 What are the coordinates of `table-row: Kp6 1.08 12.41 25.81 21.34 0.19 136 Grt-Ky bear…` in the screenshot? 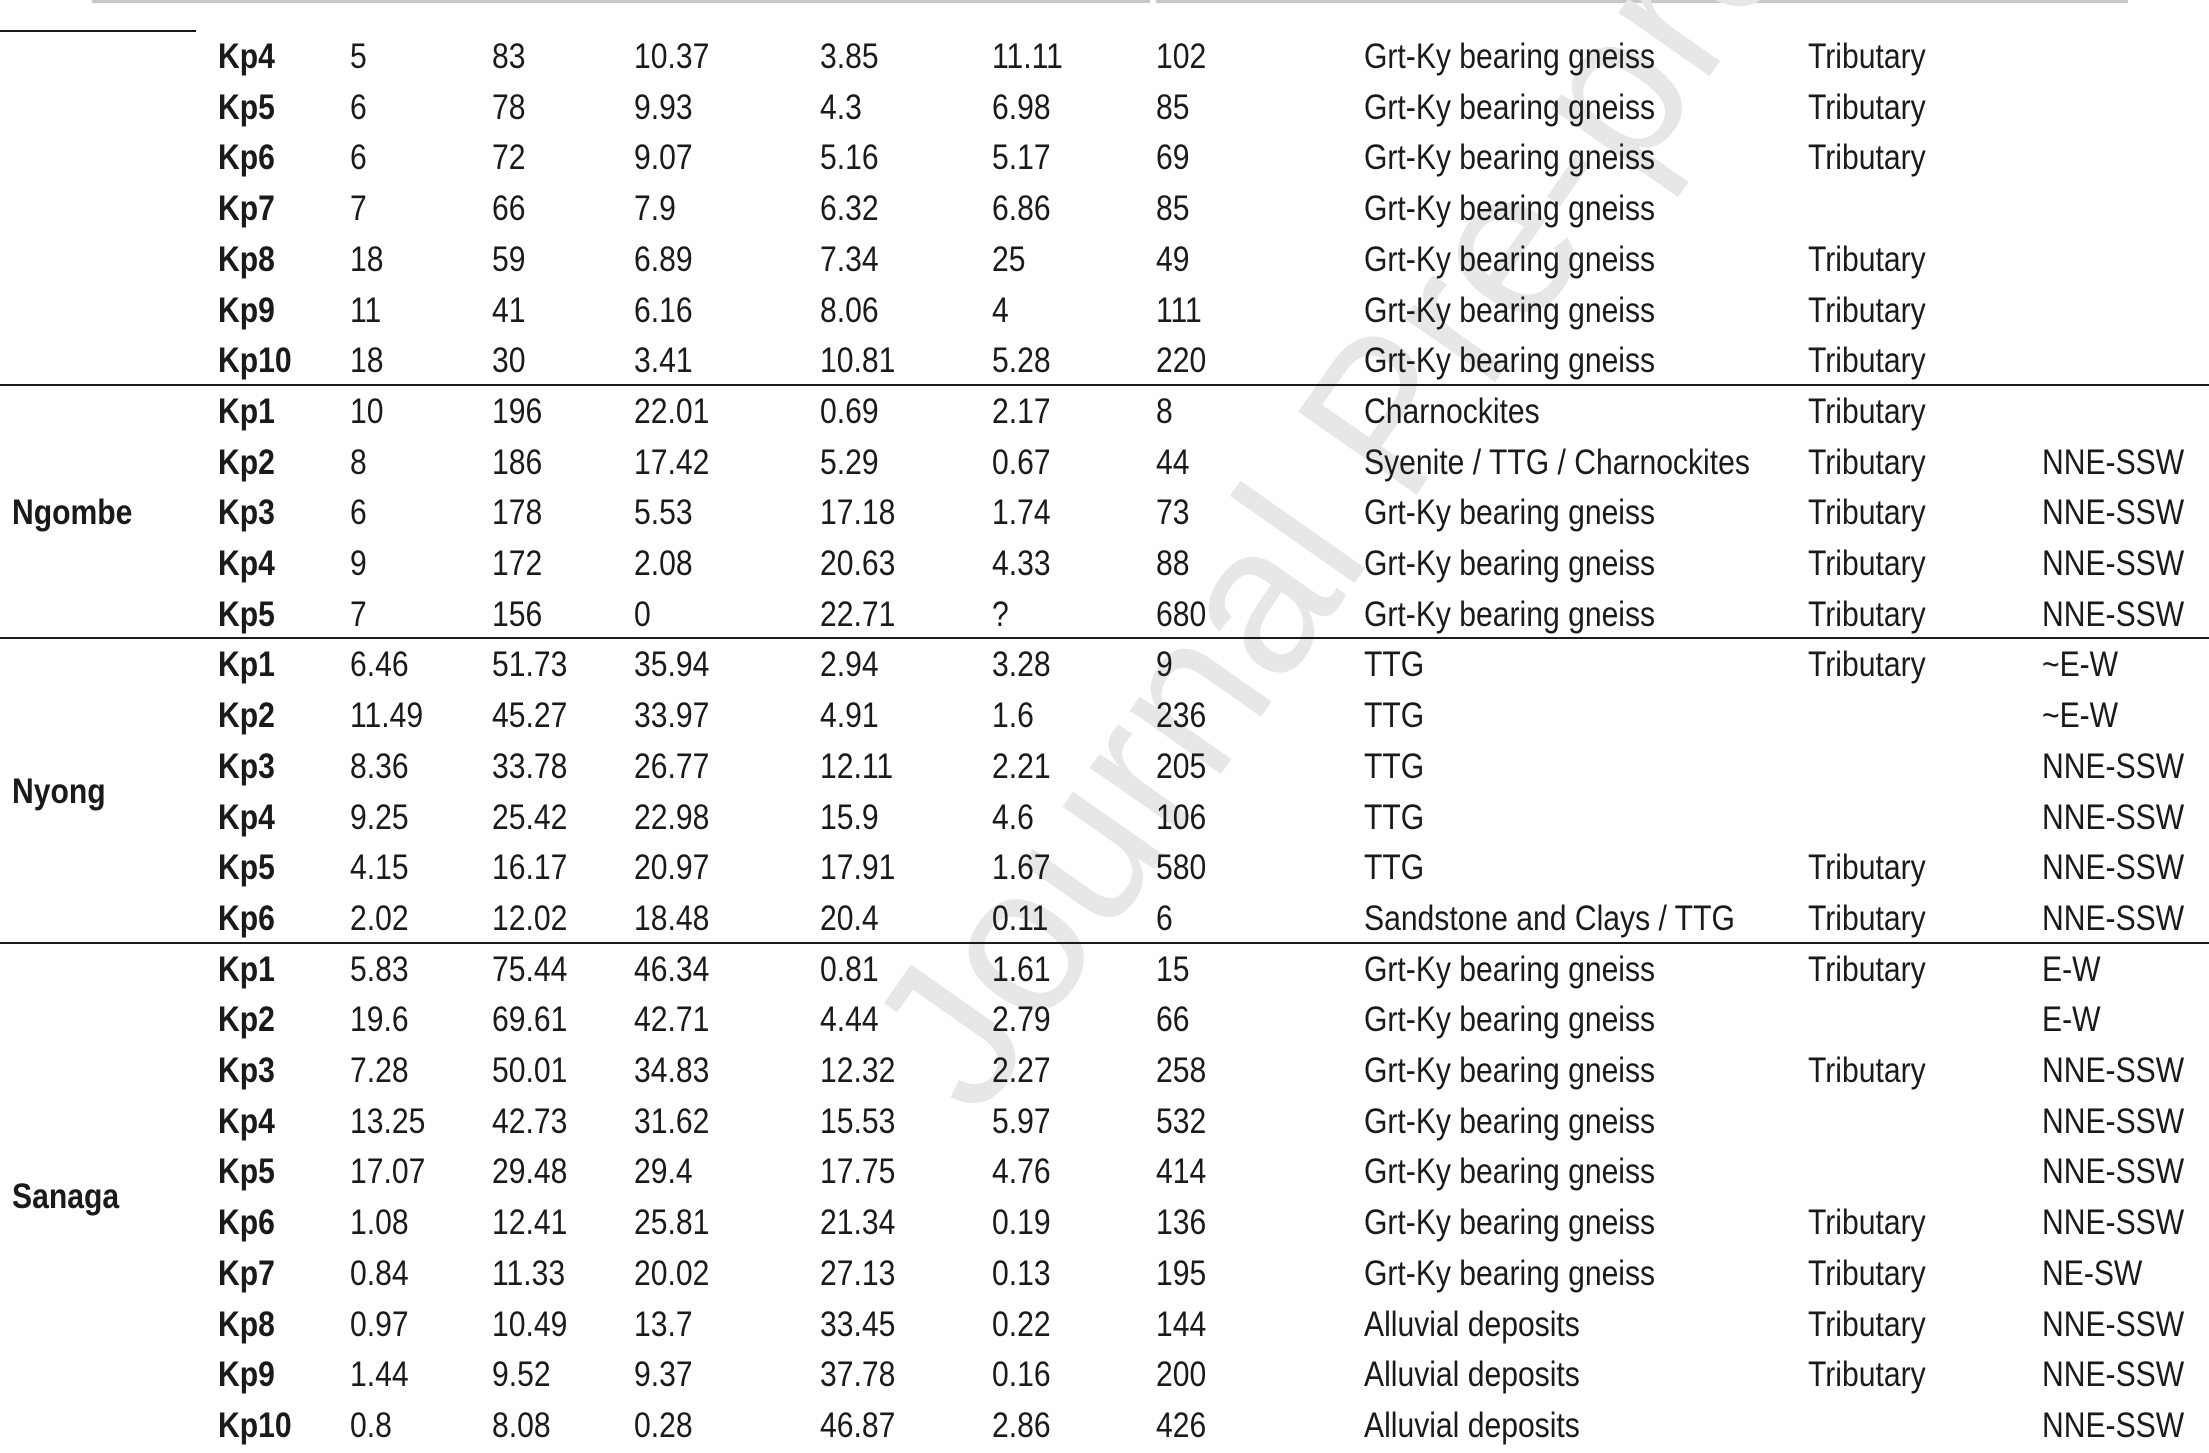 It's located at (1104, 1222).